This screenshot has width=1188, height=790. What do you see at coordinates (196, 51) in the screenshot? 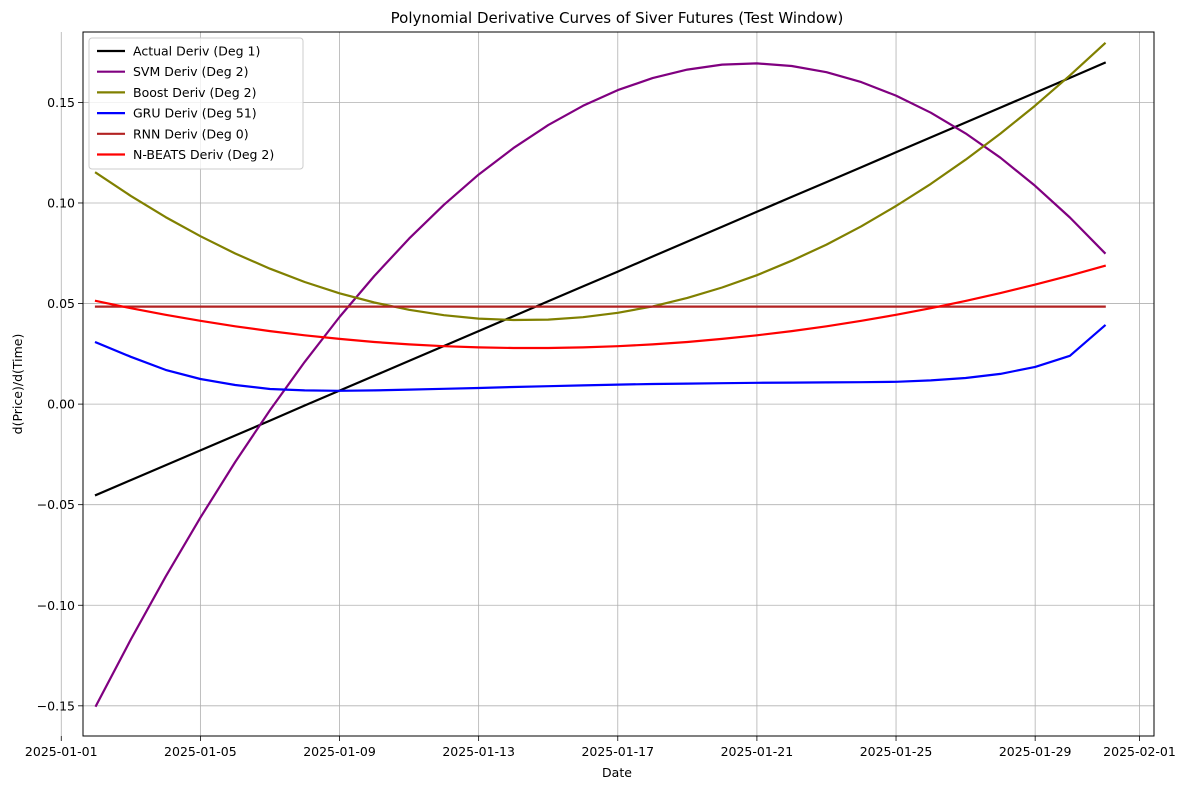
I see `legend-label: Actual Deriv (Deg 1)` at bounding box center [196, 51].